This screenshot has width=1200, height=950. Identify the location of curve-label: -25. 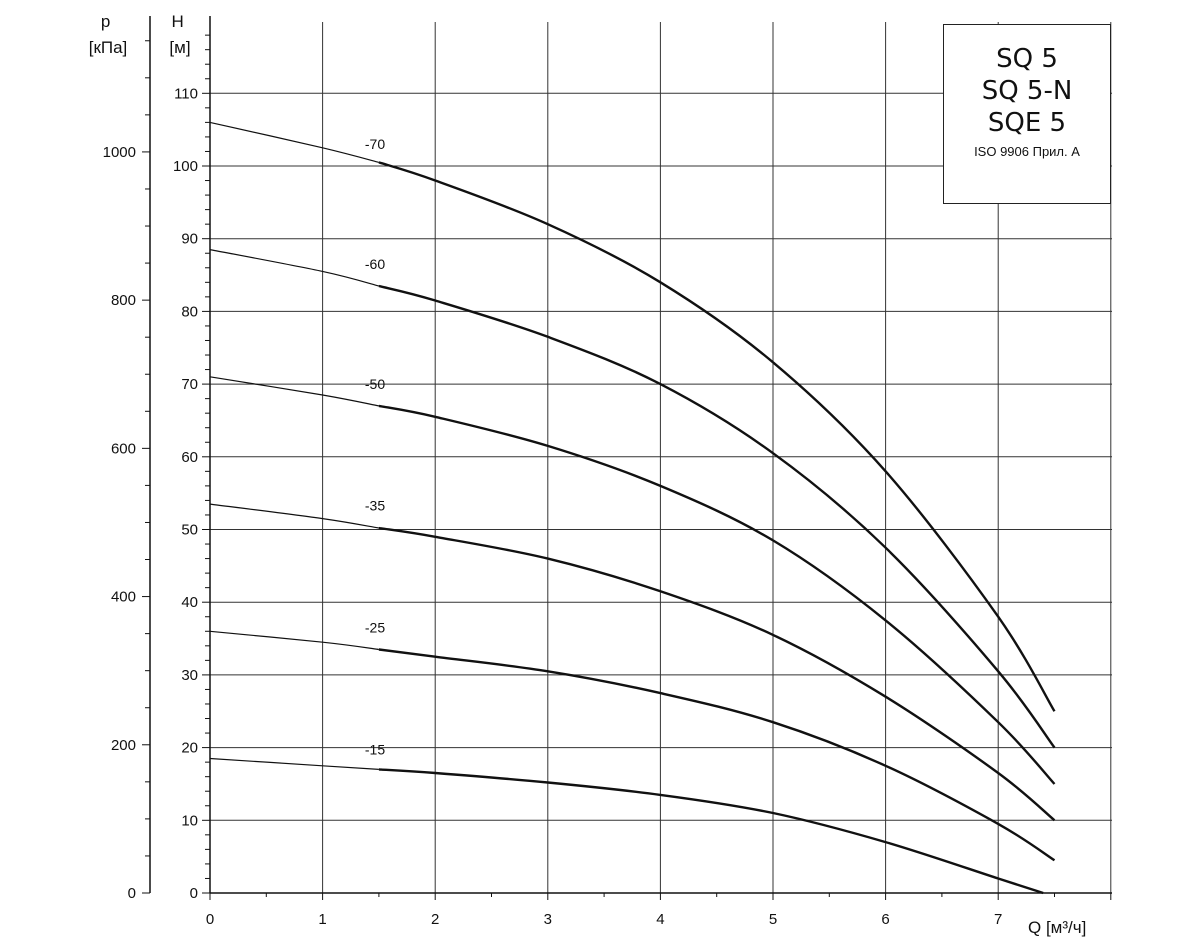
(375, 628).